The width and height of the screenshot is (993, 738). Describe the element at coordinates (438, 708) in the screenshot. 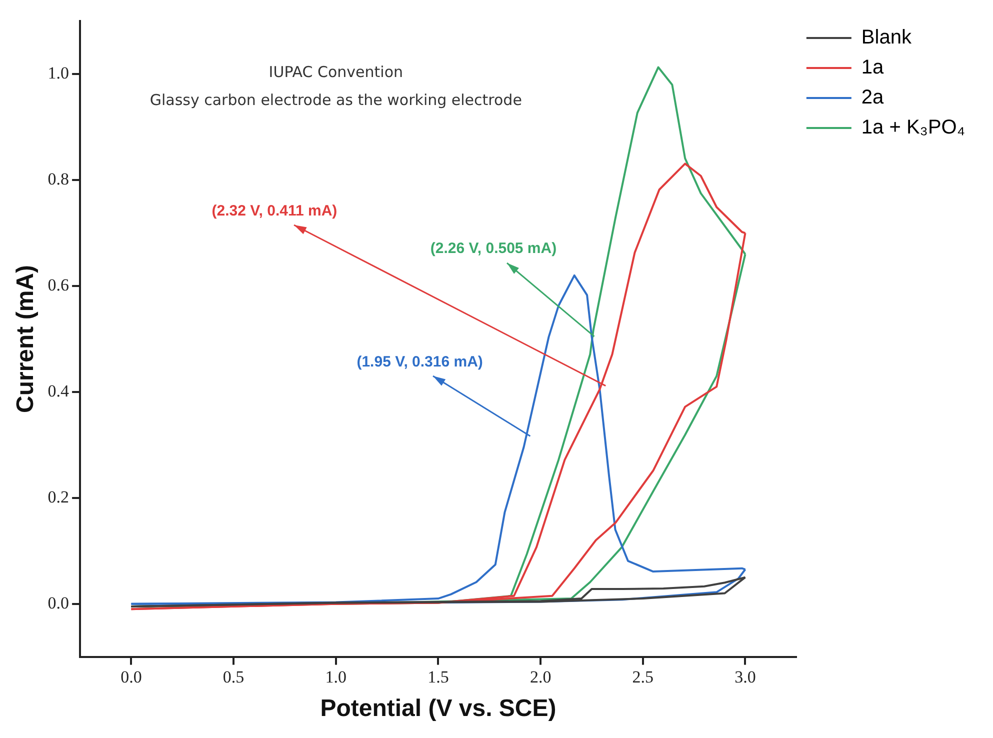

I see `x-axis-title: Potential (V vs. SCE)` at that location.